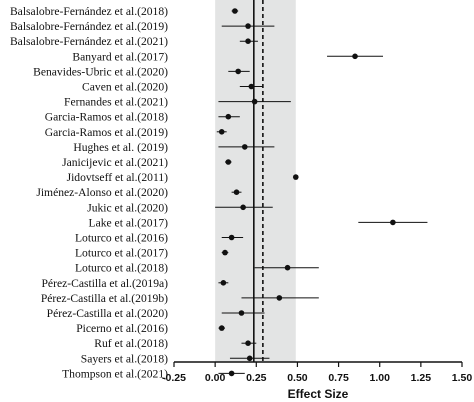 Image resolution: width=474 pixels, height=402 pixels. I want to click on study-label: Lake et al.(2017), so click(128, 222).